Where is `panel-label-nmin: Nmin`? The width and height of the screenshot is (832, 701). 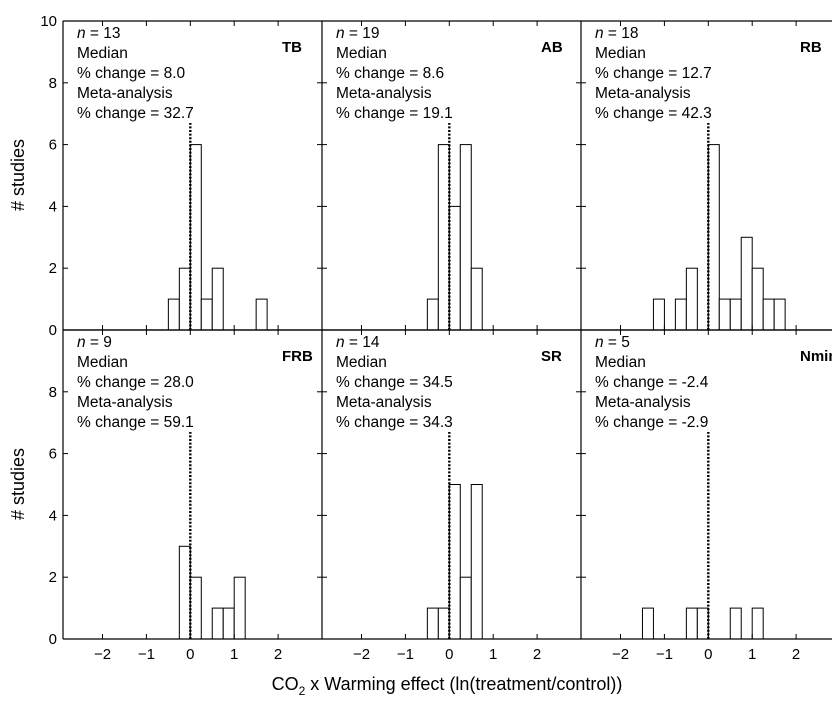 panel-label-nmin: Nmin is located at coordinates (816, 356).